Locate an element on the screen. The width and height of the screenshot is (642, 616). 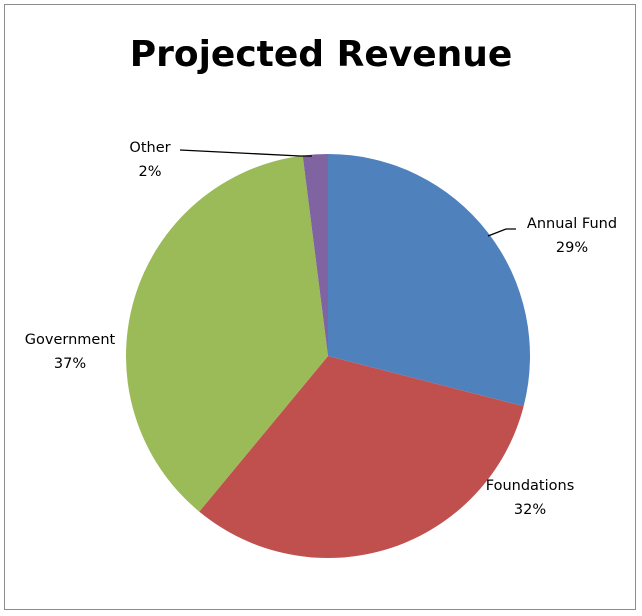
leader-line-annual-fund is located at coordinates (501, 232).